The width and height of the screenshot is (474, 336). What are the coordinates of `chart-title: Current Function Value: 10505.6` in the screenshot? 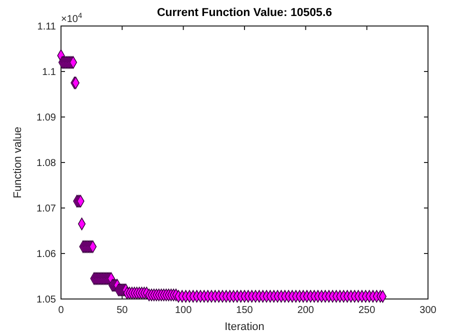 It's located at (244, 13).